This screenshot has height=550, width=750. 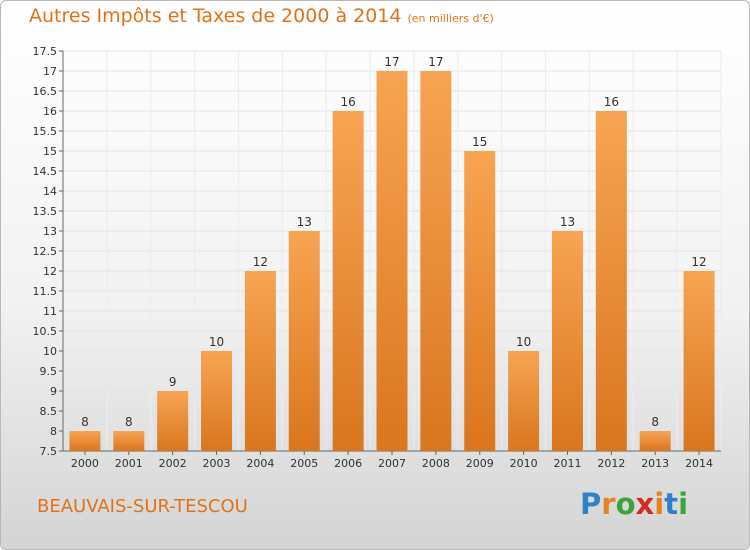 I want to click on x-tick-label-2011: 2011, so click(x=567, y=463).